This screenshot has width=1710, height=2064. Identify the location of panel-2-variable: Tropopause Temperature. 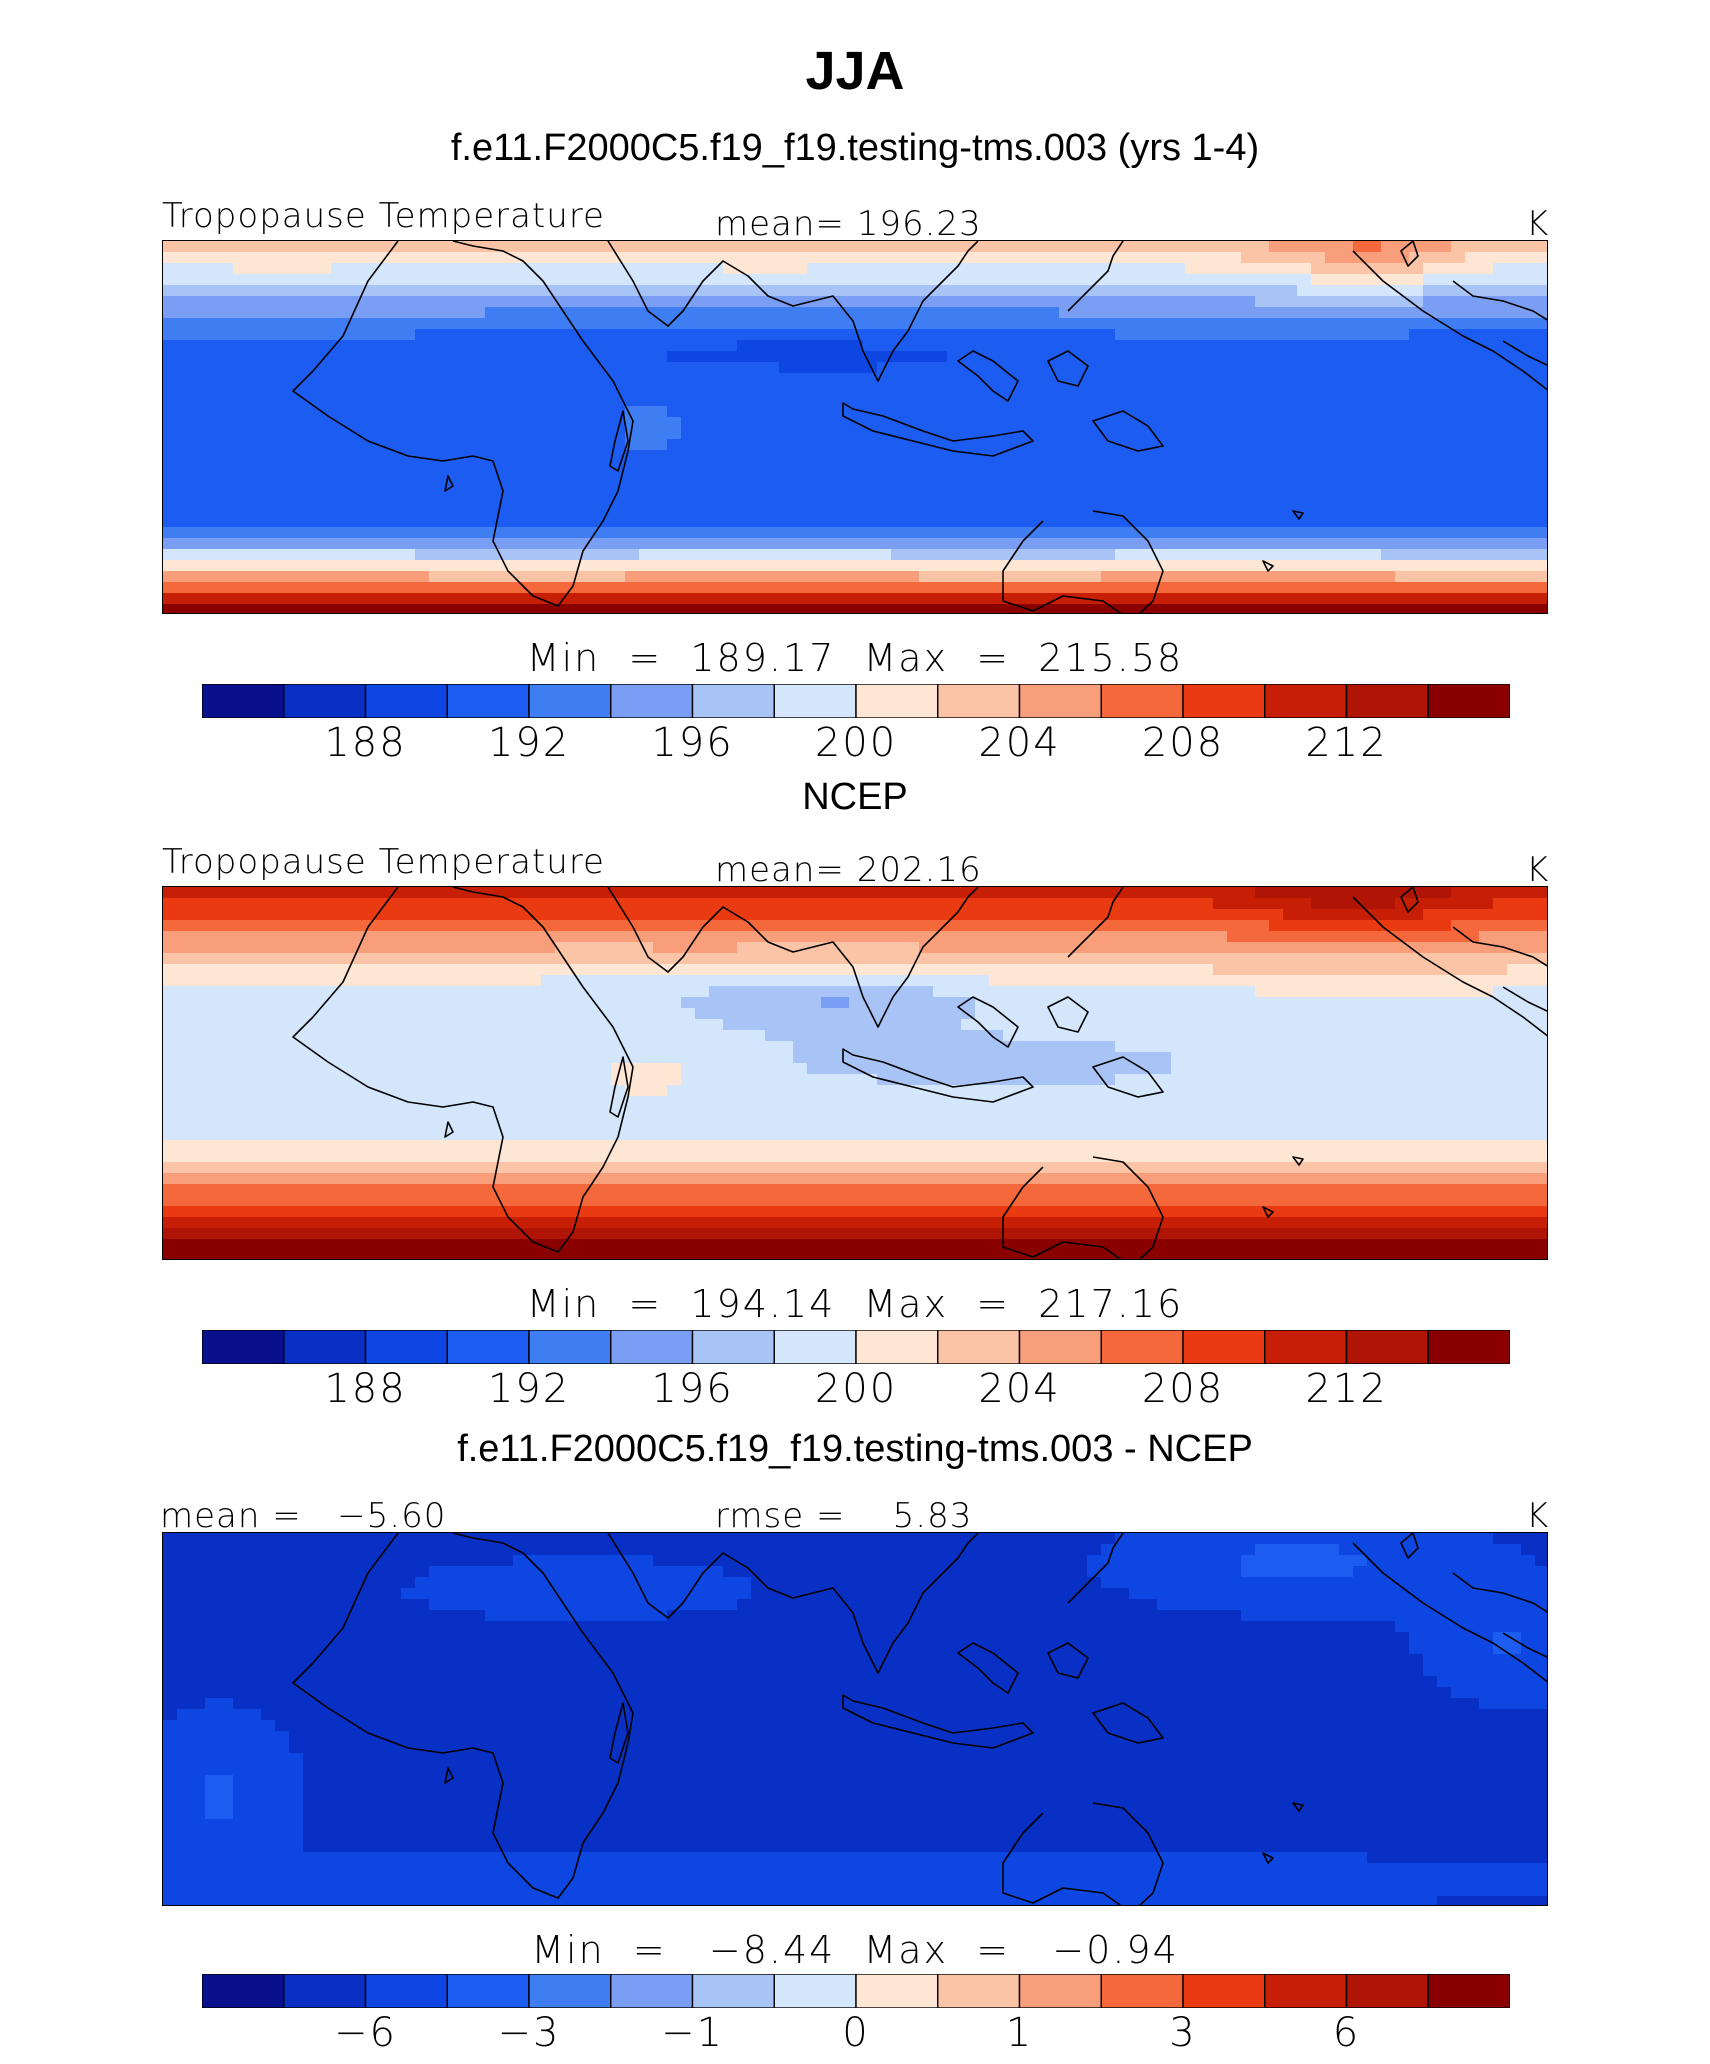
(383, 862).